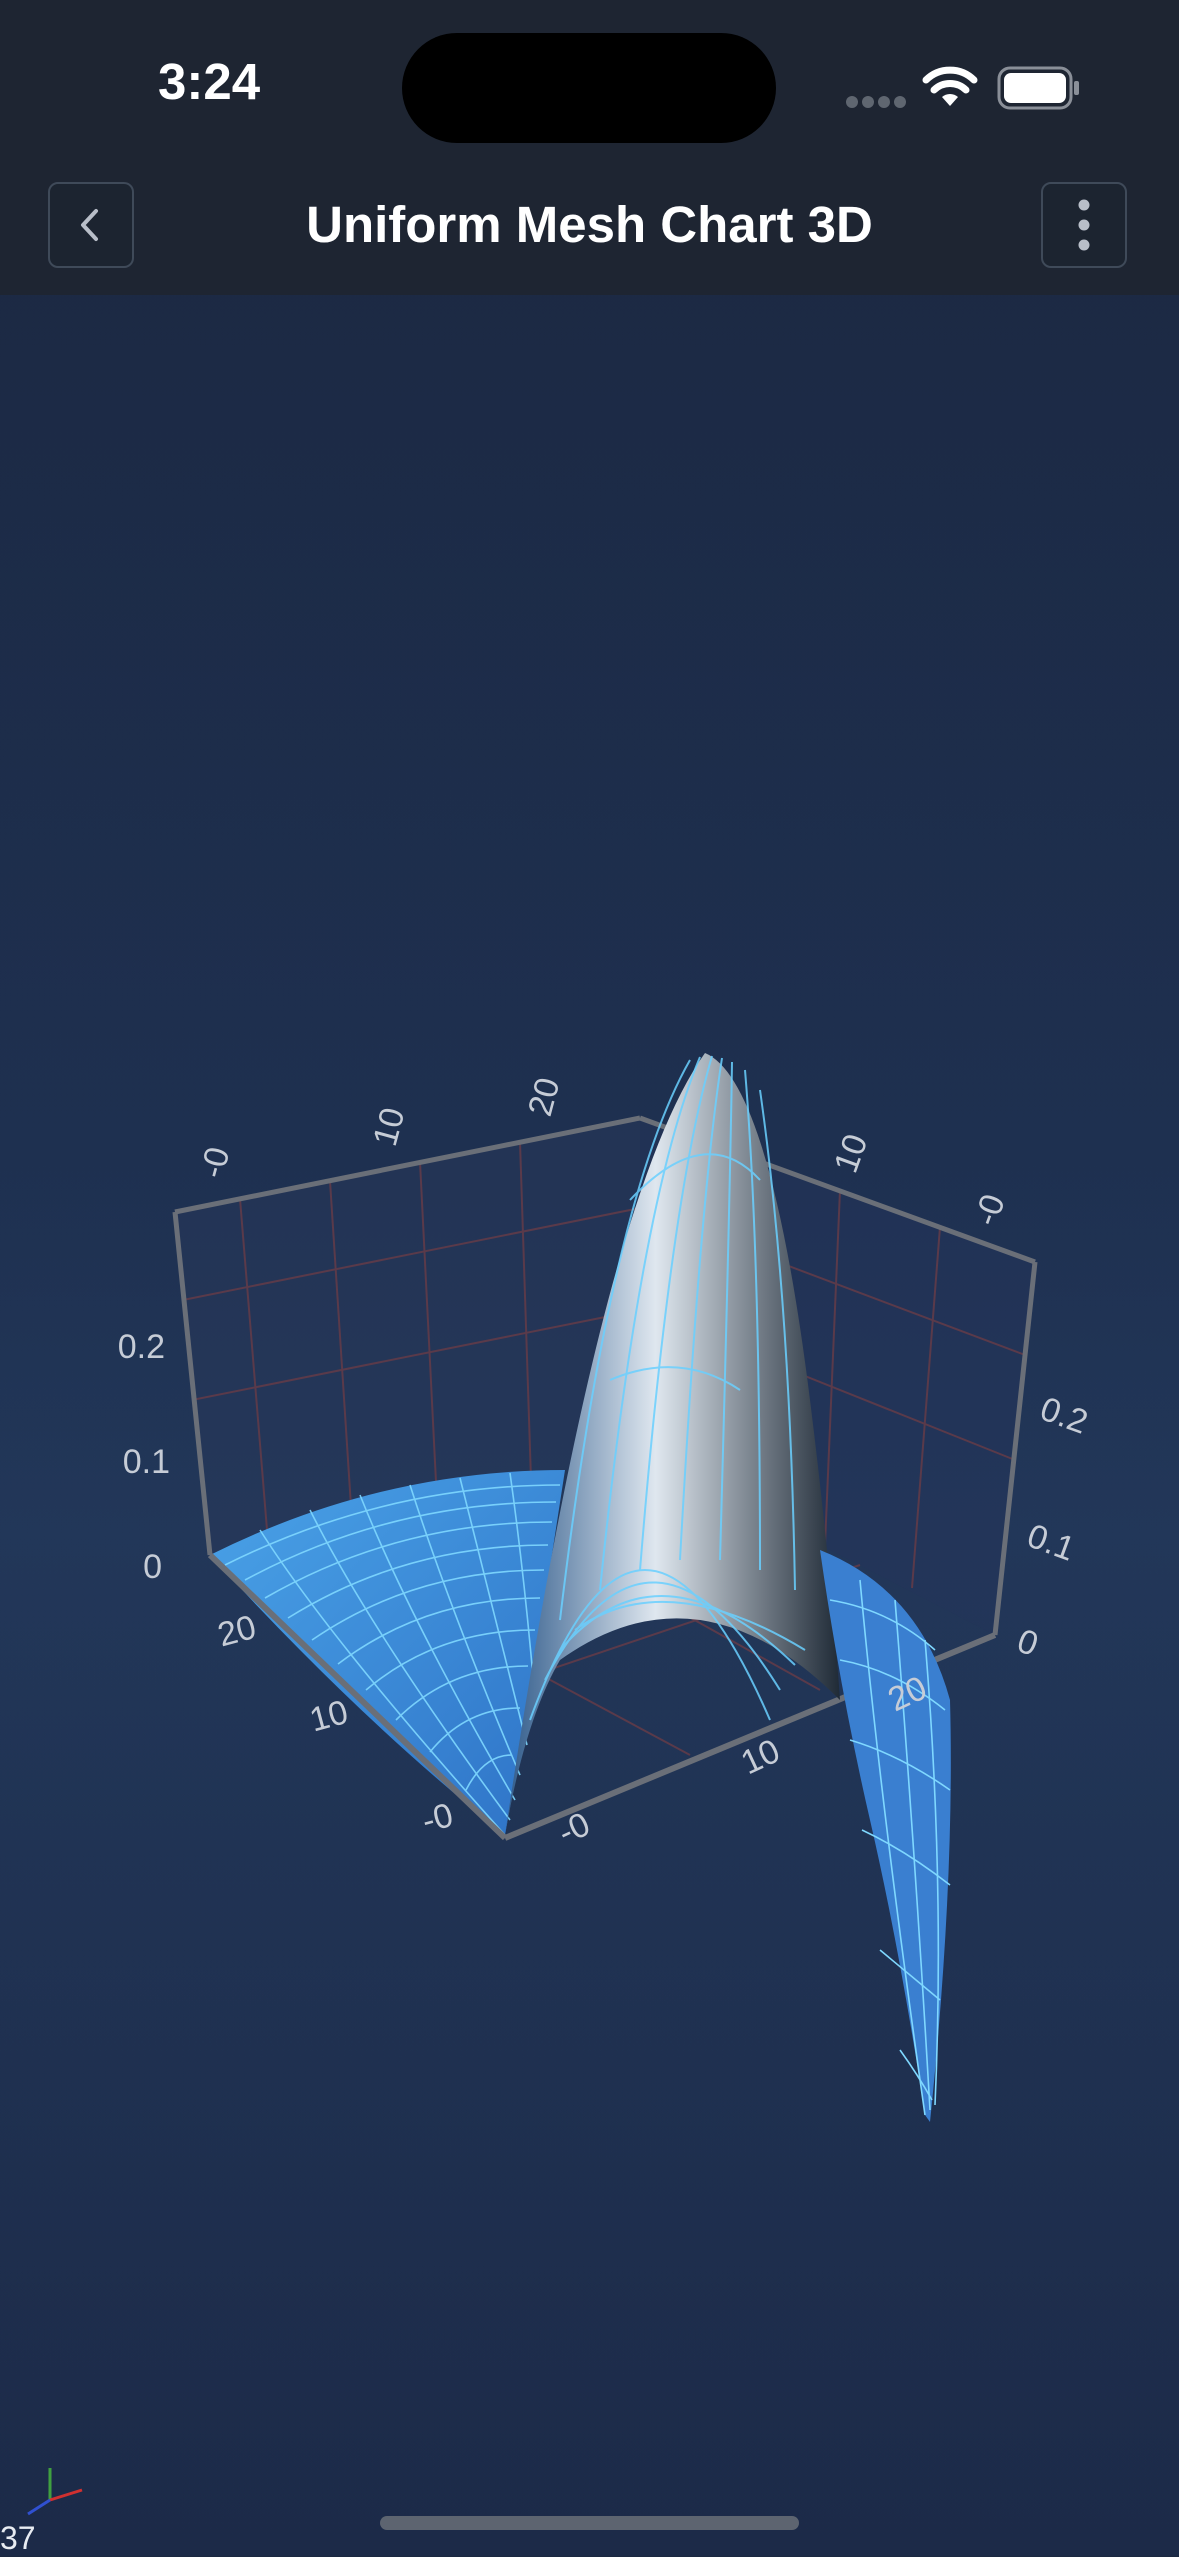 Image resolution: width=1179 pixels, height=2557 pixels. What do you see at coordinates (589, 147) in the screenshot?
I see `top-app-bar: 3:24 Uniform Mesh Chart 3D` at bounding box center [589, 147].